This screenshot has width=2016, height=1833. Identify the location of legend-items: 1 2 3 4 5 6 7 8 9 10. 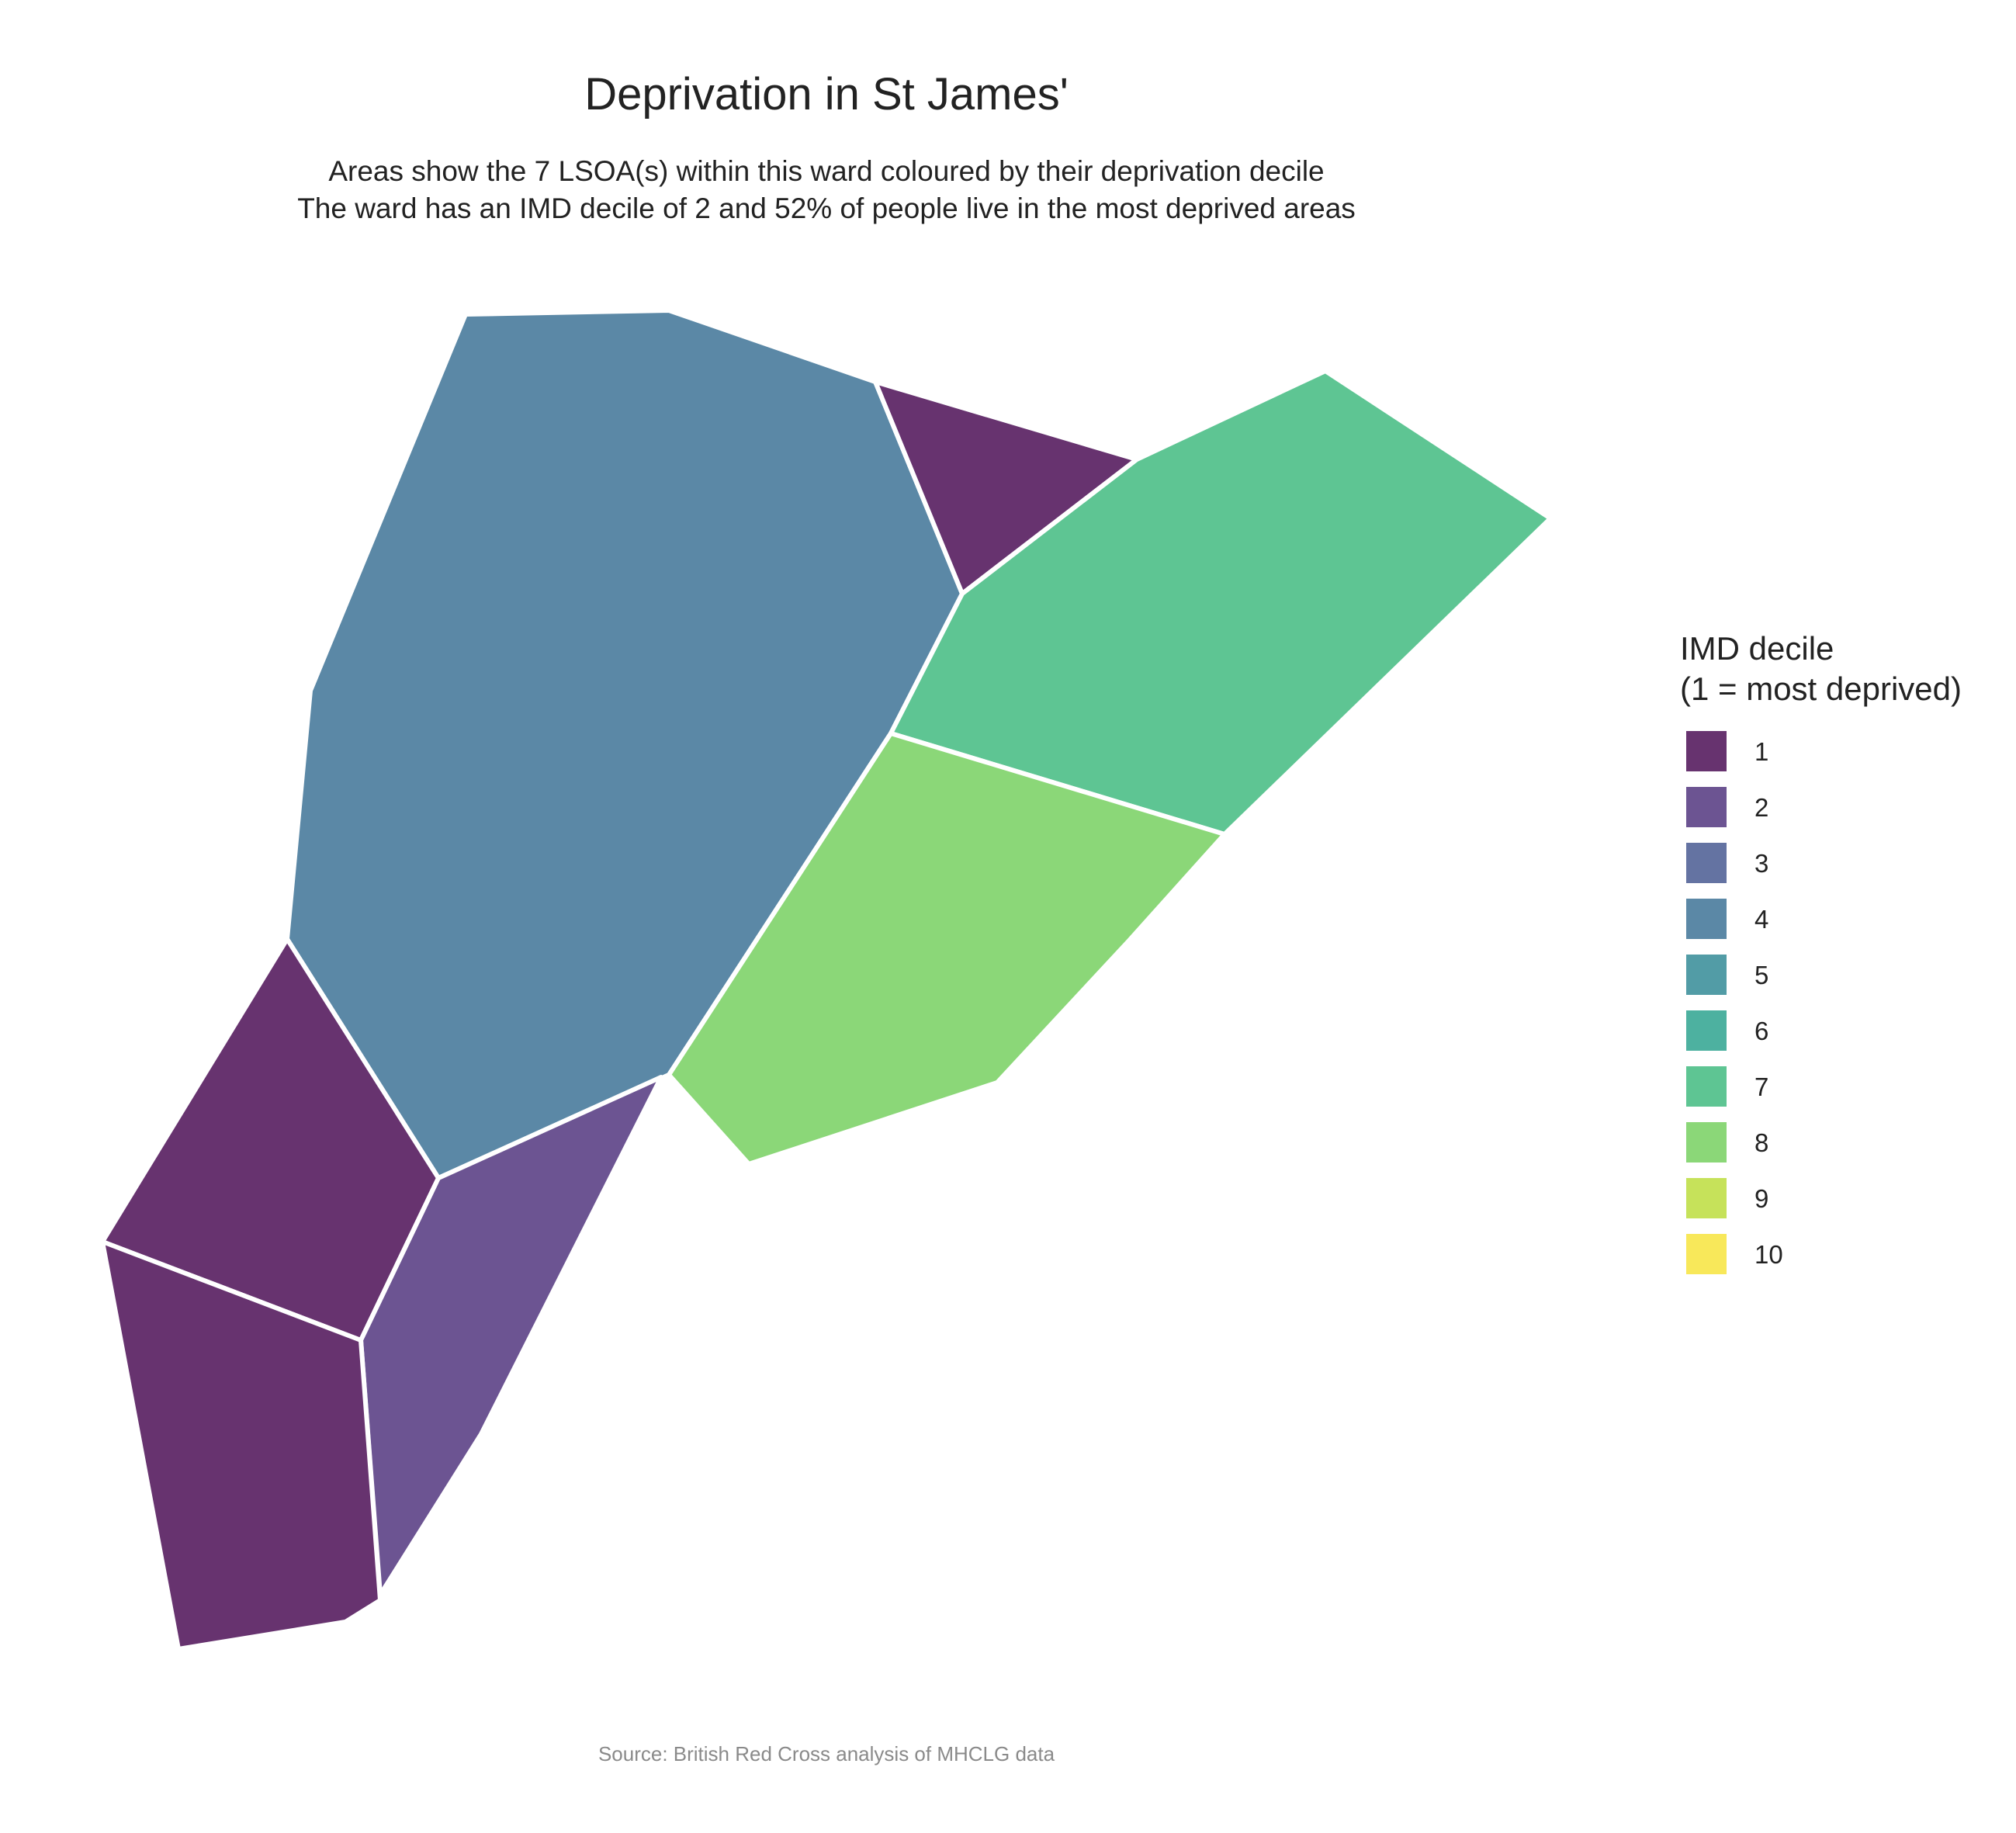
(1821, 1010).